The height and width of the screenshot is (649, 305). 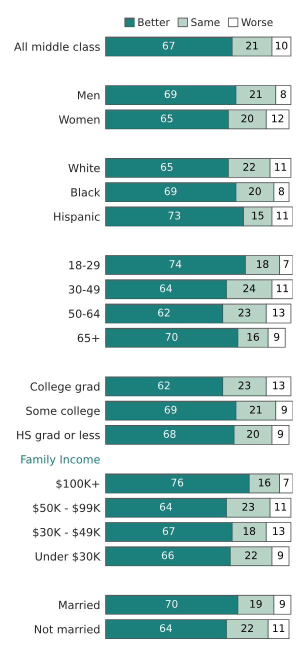 What do you see at coordinates (84, 168) in the screenshot?
I see `y-tick-label: White` at bounding box center [84, 168].